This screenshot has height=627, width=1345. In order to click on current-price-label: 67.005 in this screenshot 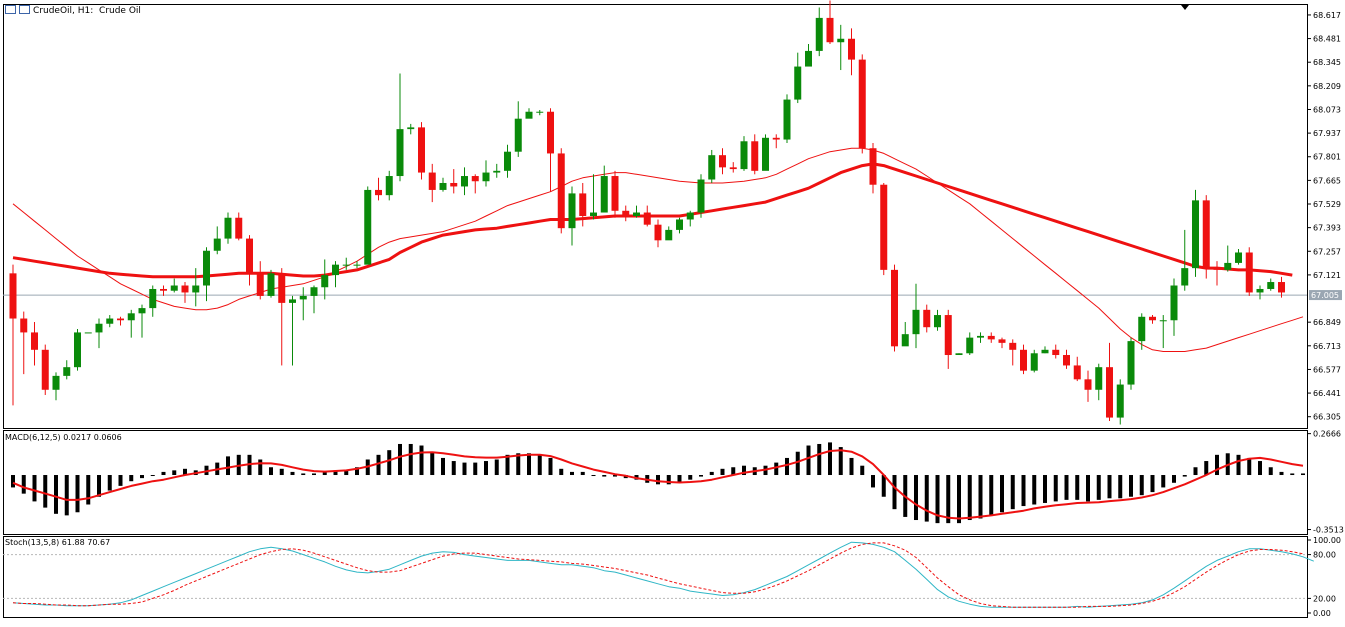, I will do `click(1325, 295)`.